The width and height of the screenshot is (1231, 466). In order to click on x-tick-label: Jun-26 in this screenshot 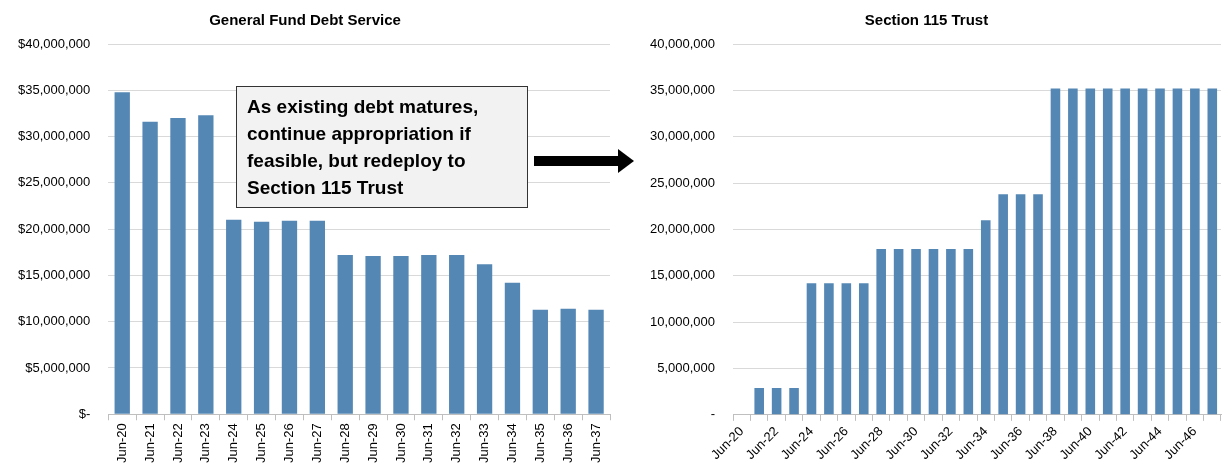, I will do `click(289, 443)`.